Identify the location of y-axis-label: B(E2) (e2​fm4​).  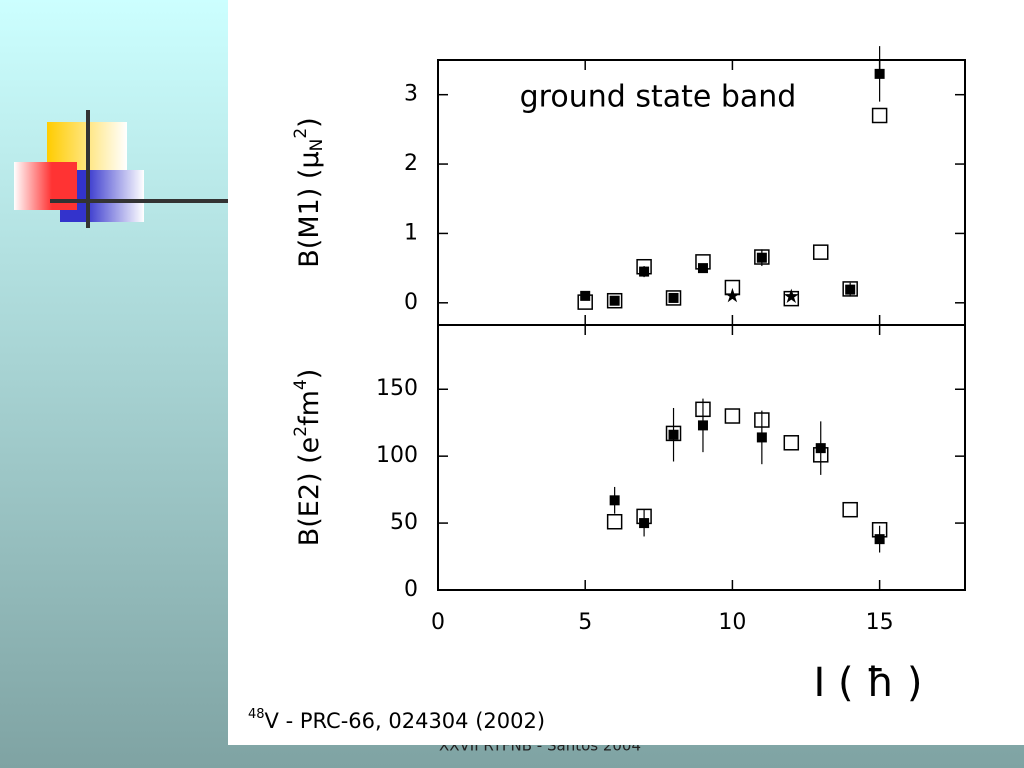
(308, 458).